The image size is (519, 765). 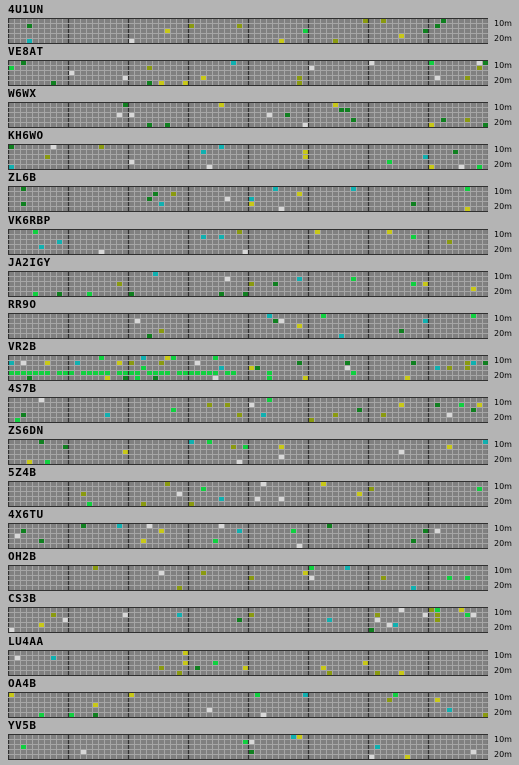 I want to click on station-row: LU4AA 10m 20m, so click(x=259, y=656).